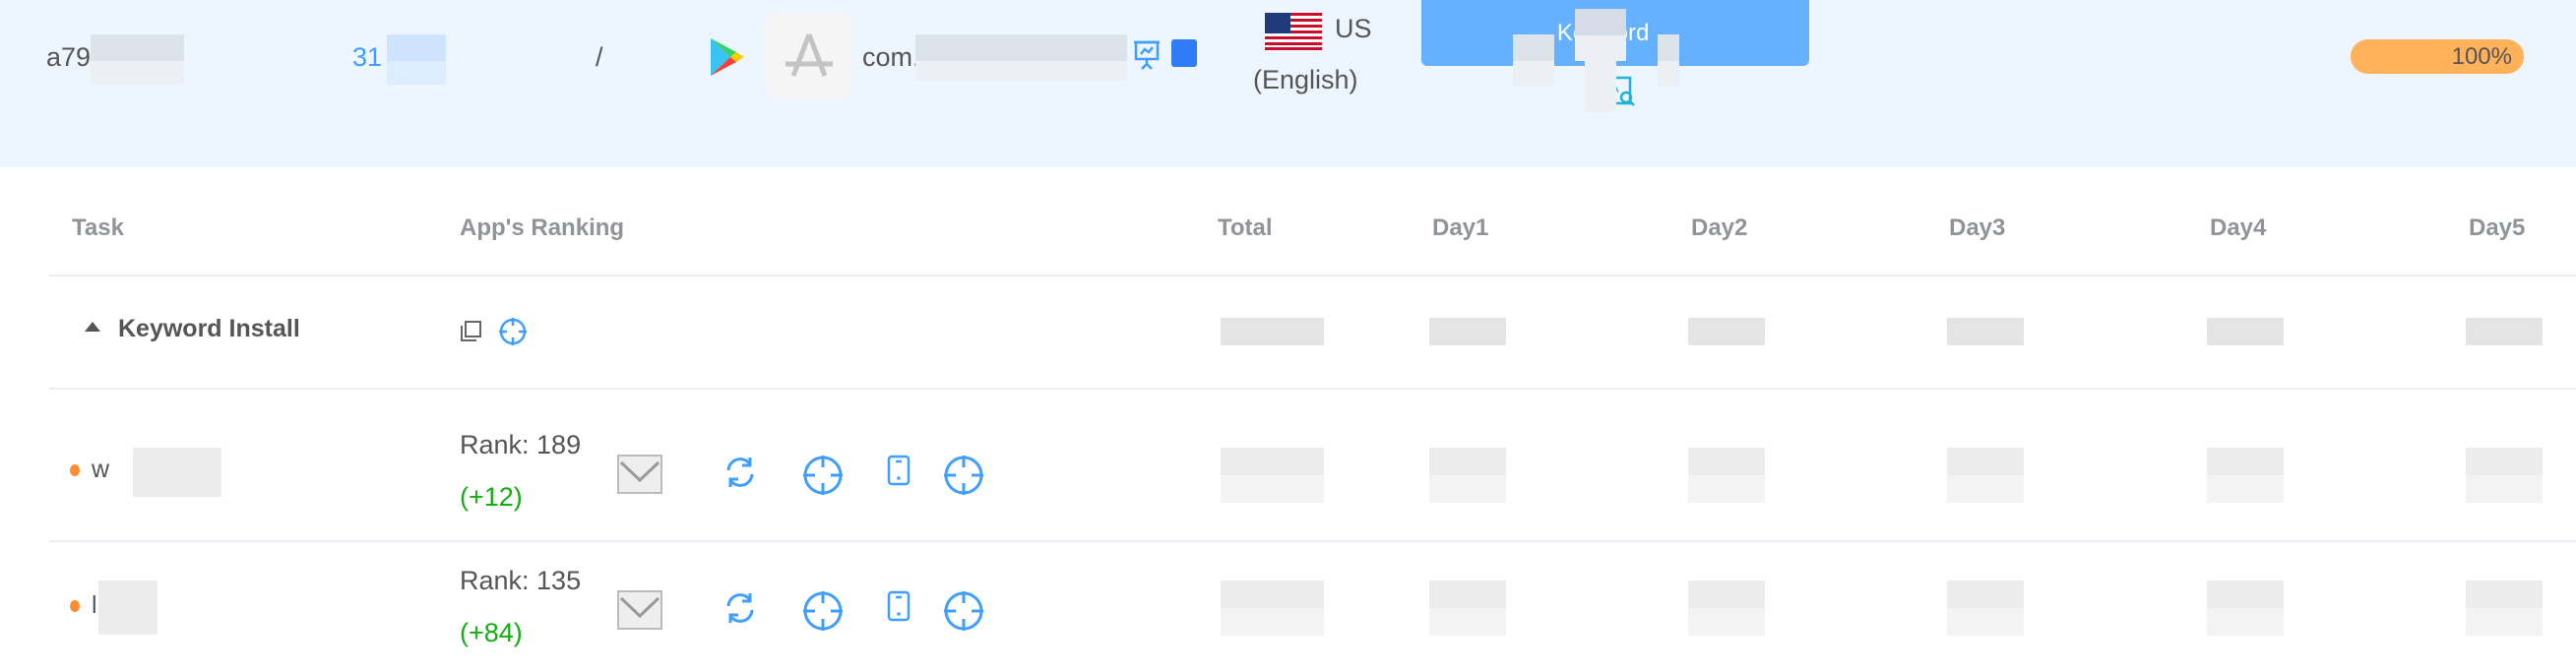  Describe the element at coordinates (891, 57) in the screenshot. I see `package-name: com.` at that location.